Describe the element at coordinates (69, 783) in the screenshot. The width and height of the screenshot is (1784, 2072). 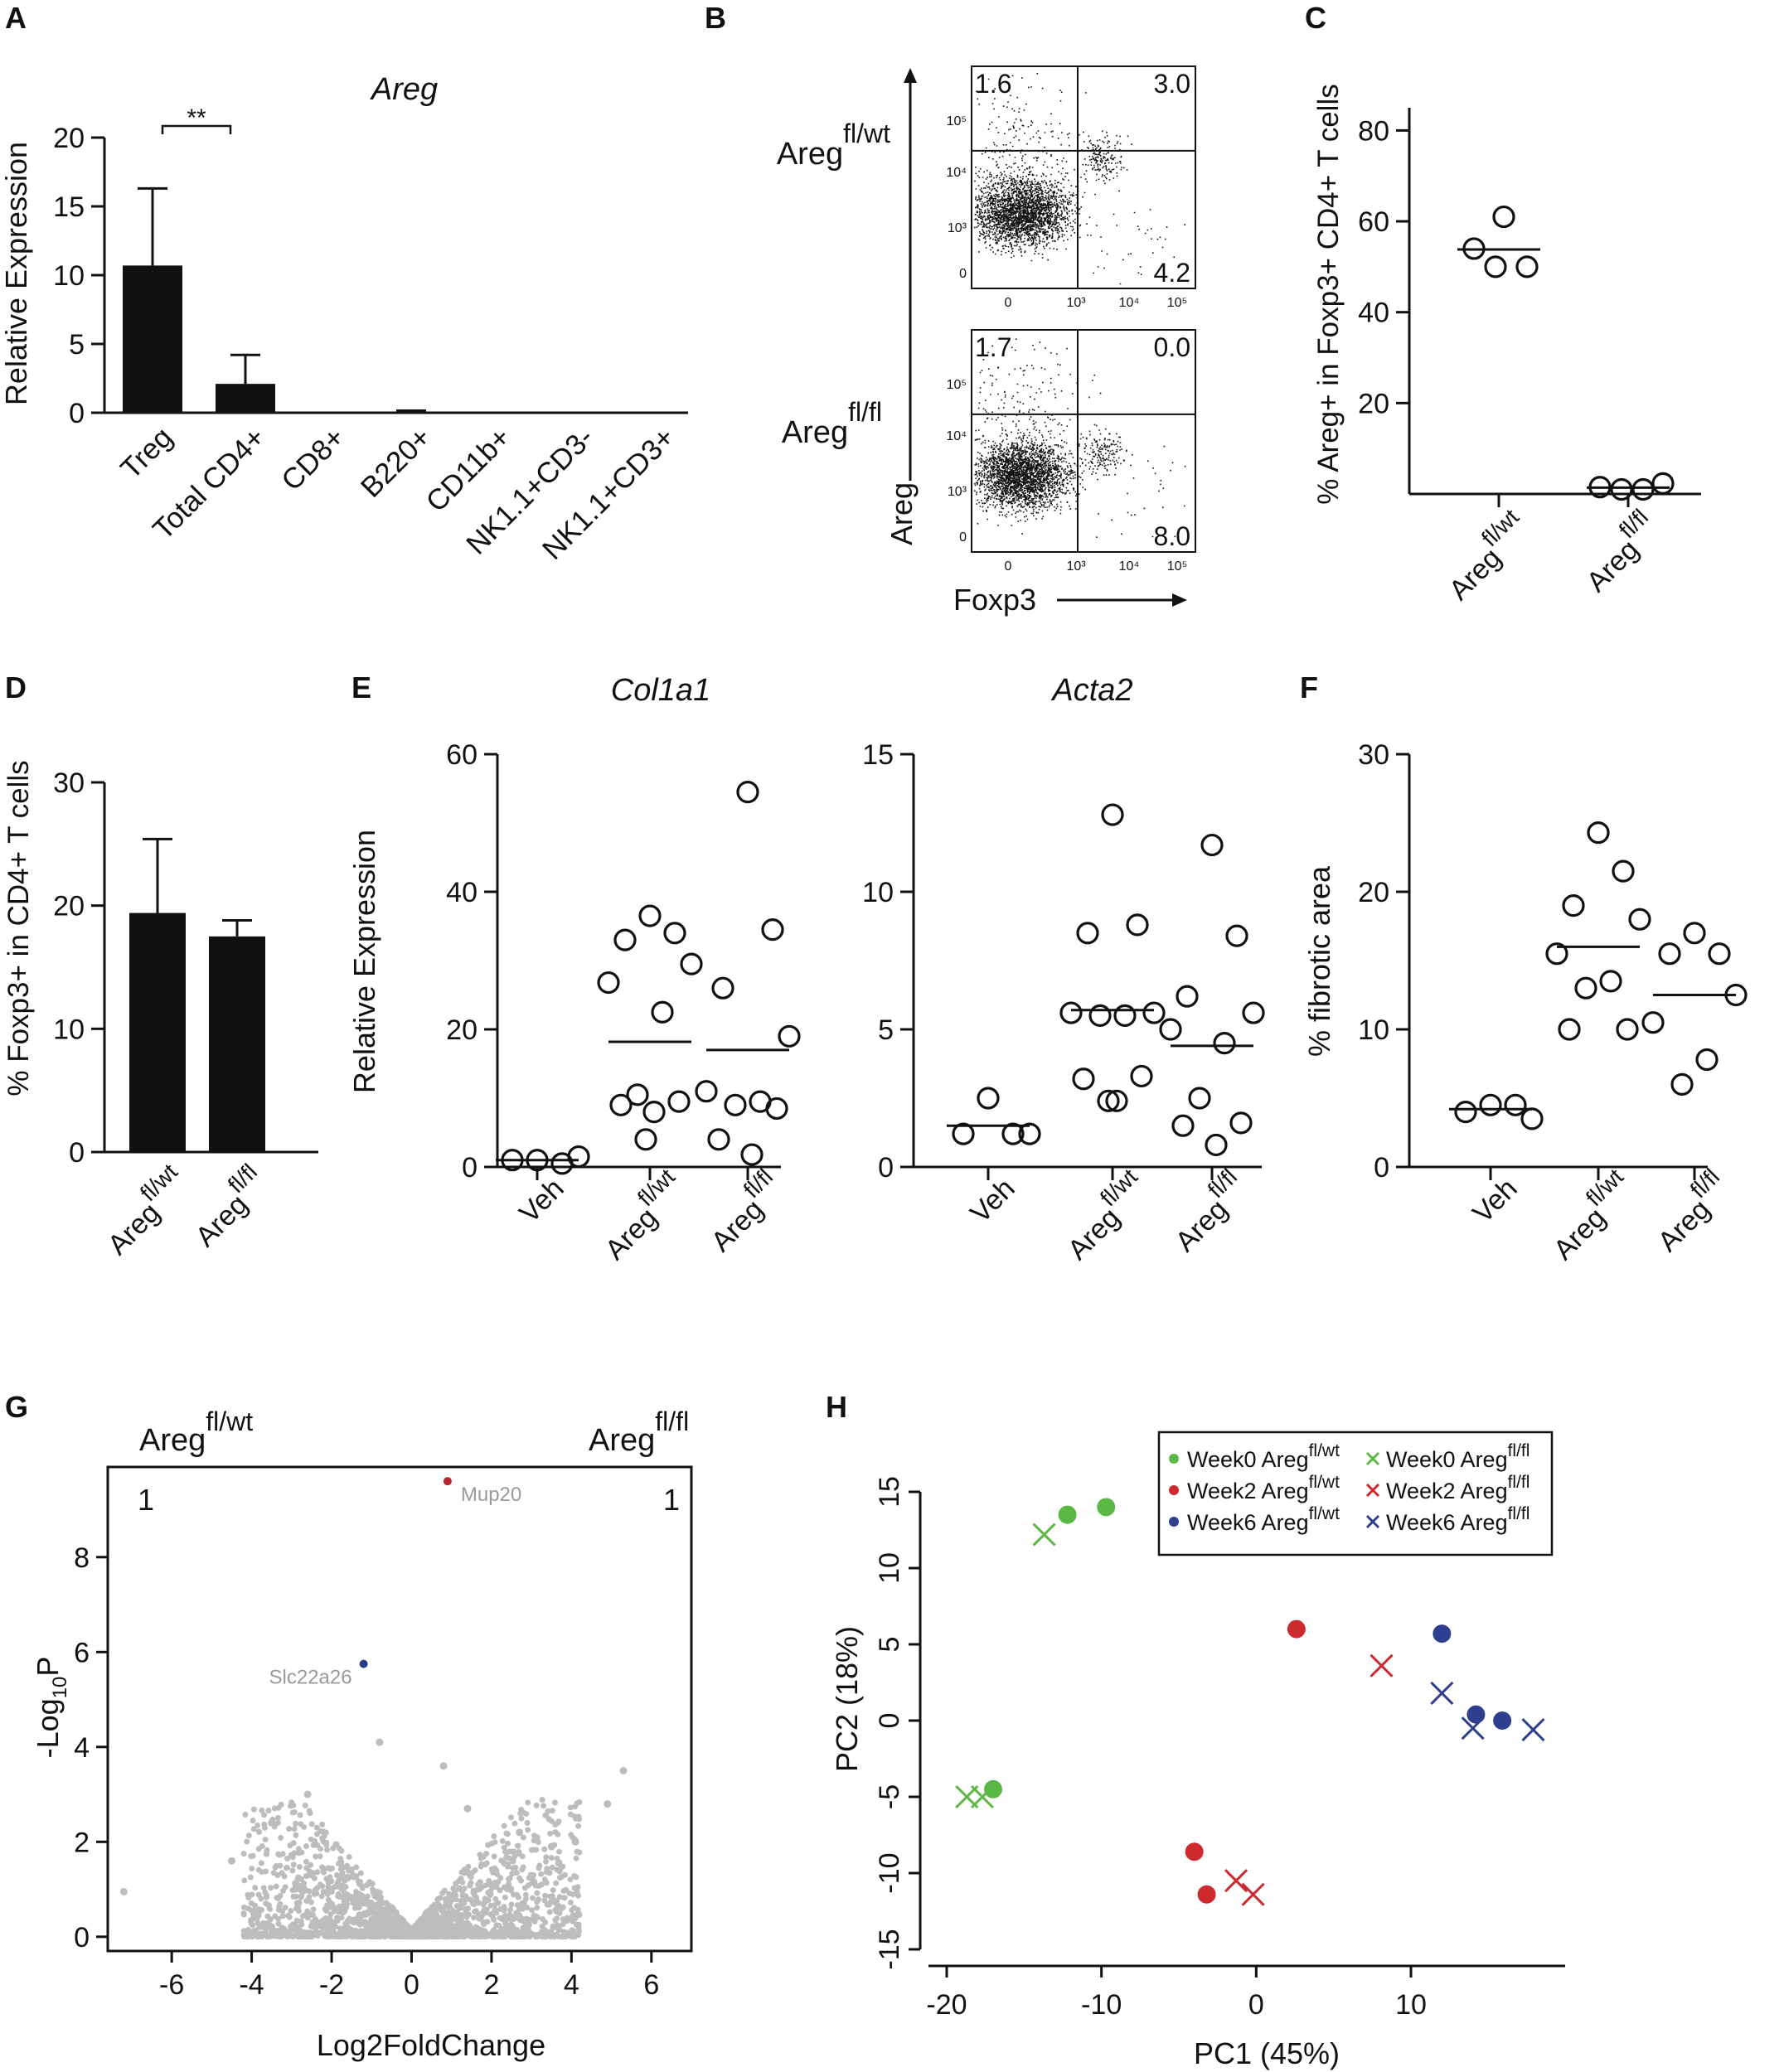
I see `panel-d-y-tick-label: 30` at that location.